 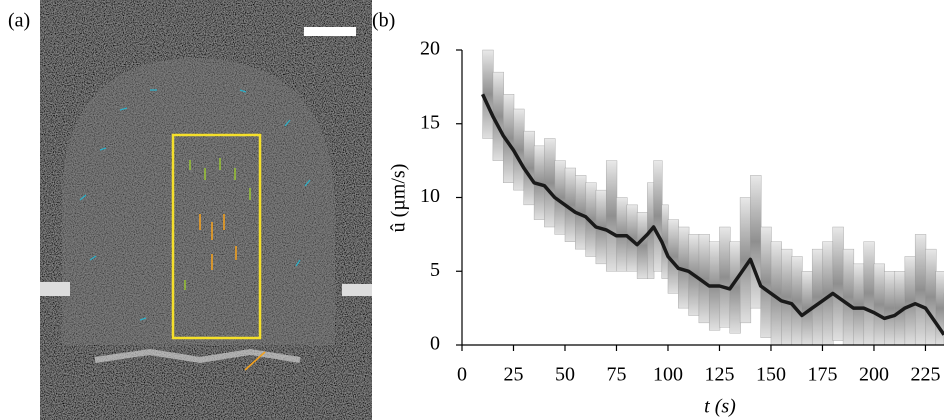 I want to click on y-tick-label: 10, so click(x=430, y=196).